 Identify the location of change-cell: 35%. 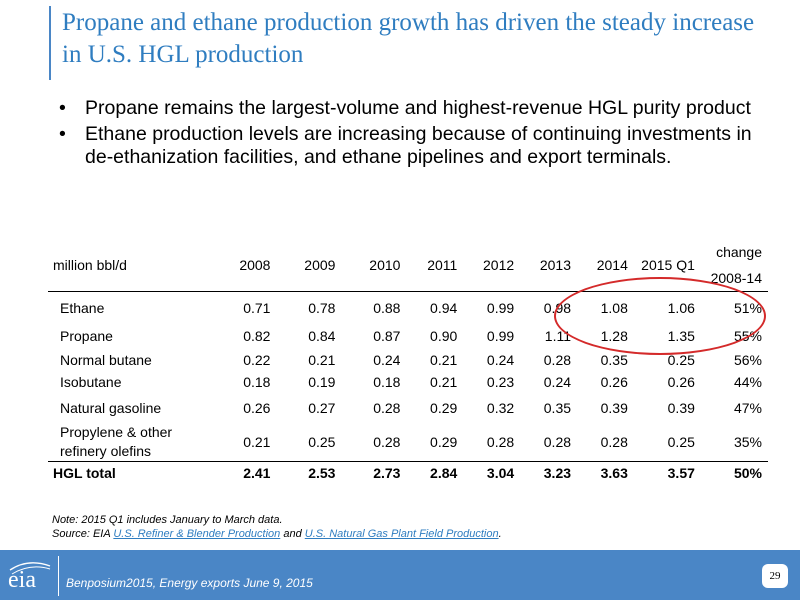
(747, 441).